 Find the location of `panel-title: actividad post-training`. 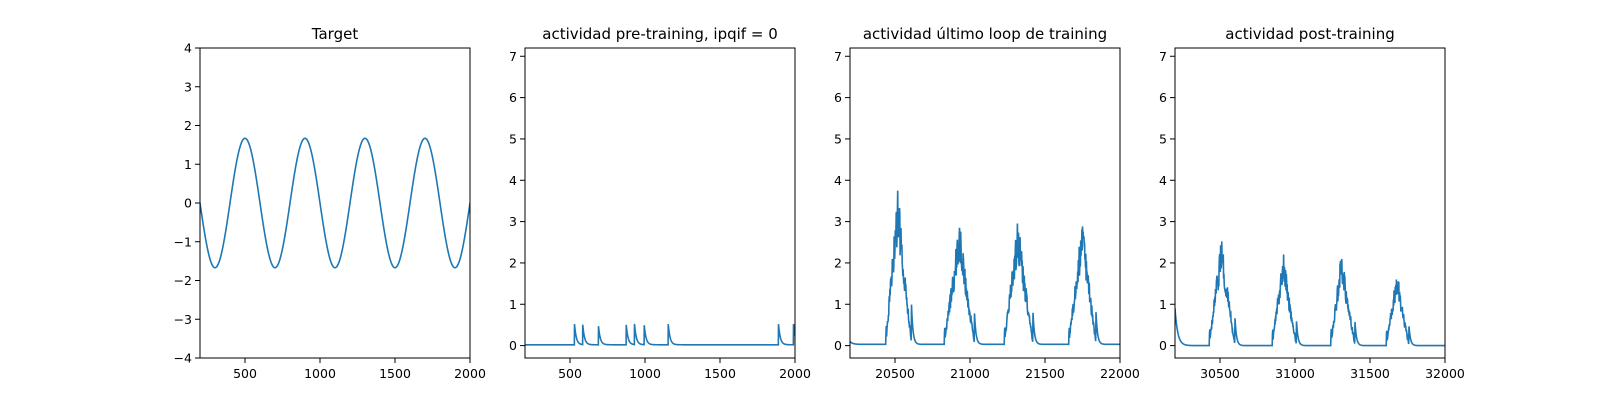

panel-title: actividad post-training is located at coordinates (1309, 34).